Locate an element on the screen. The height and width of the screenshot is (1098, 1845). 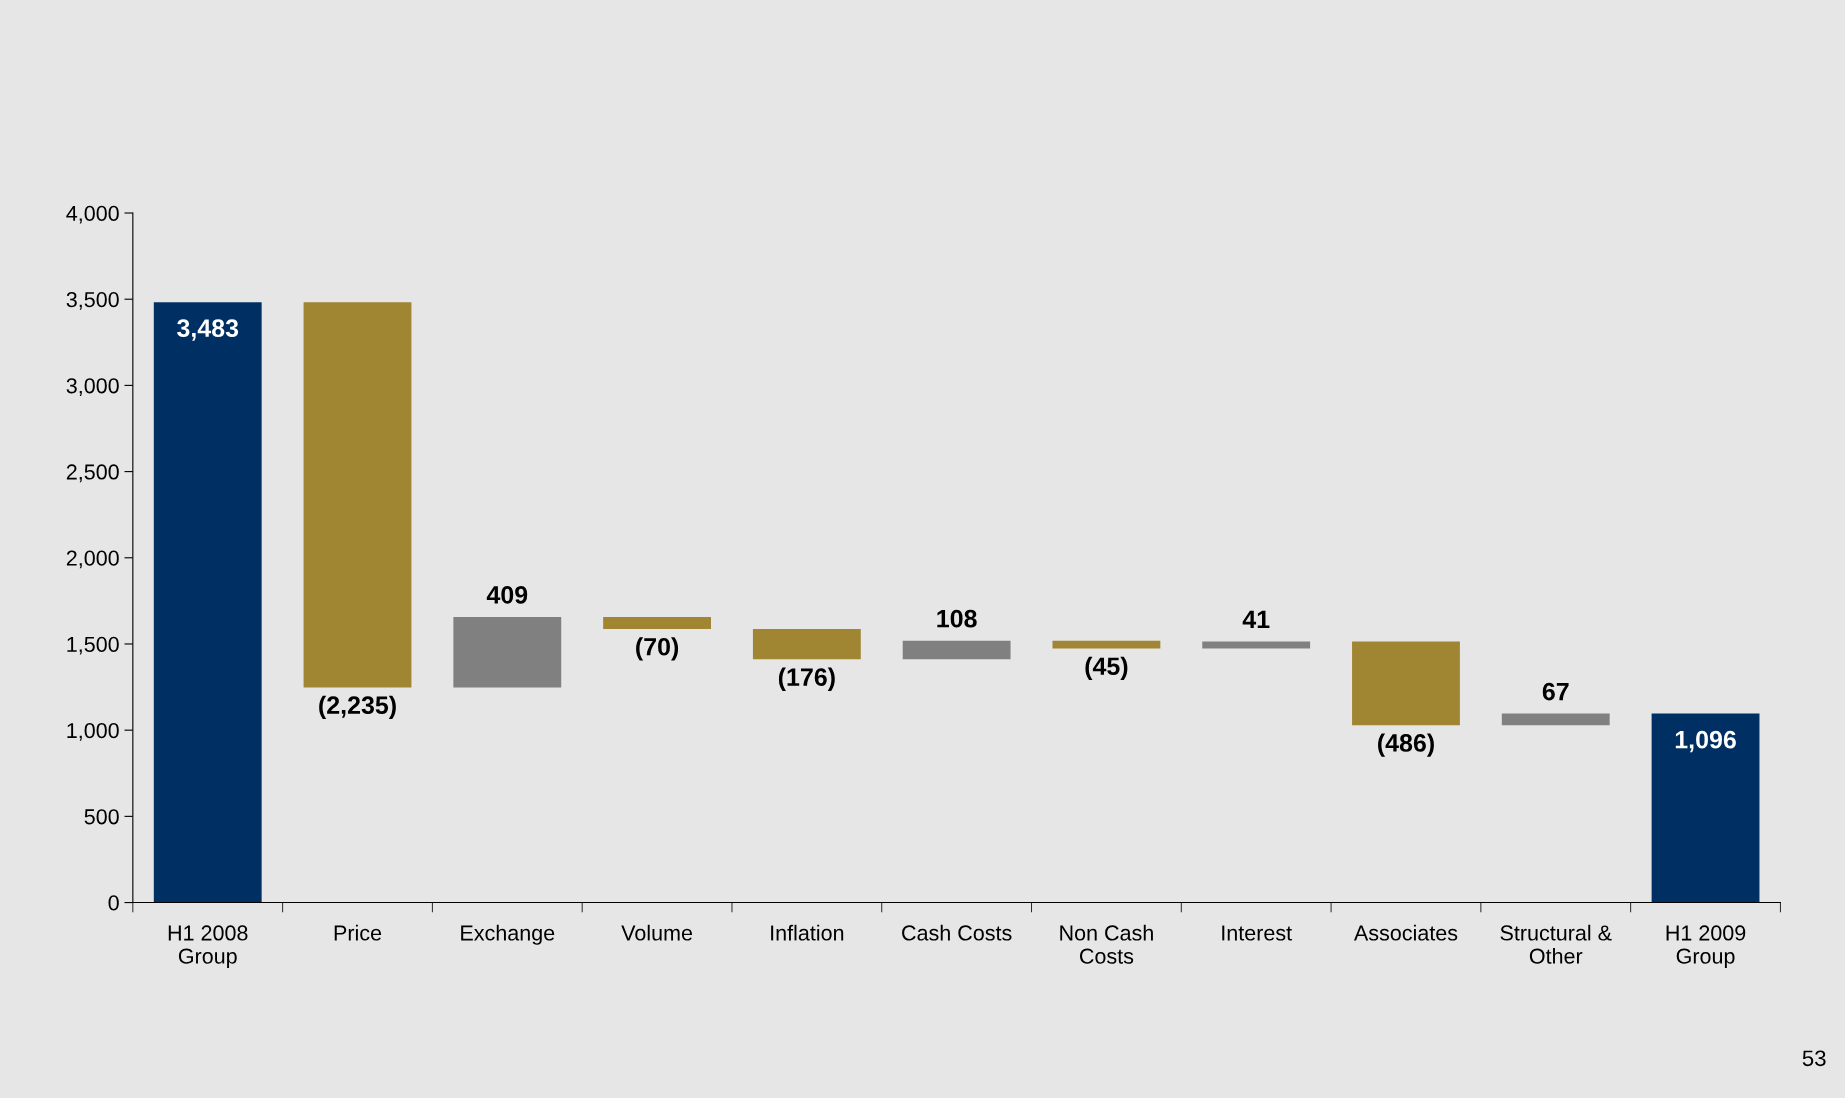
x-tick-label: Price is located at coordinates (358, 932).